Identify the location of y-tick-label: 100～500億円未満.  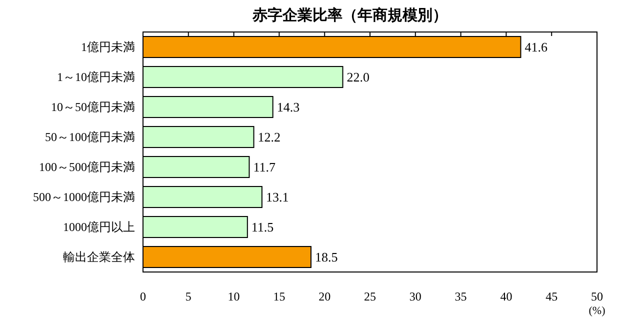
(87, 167).